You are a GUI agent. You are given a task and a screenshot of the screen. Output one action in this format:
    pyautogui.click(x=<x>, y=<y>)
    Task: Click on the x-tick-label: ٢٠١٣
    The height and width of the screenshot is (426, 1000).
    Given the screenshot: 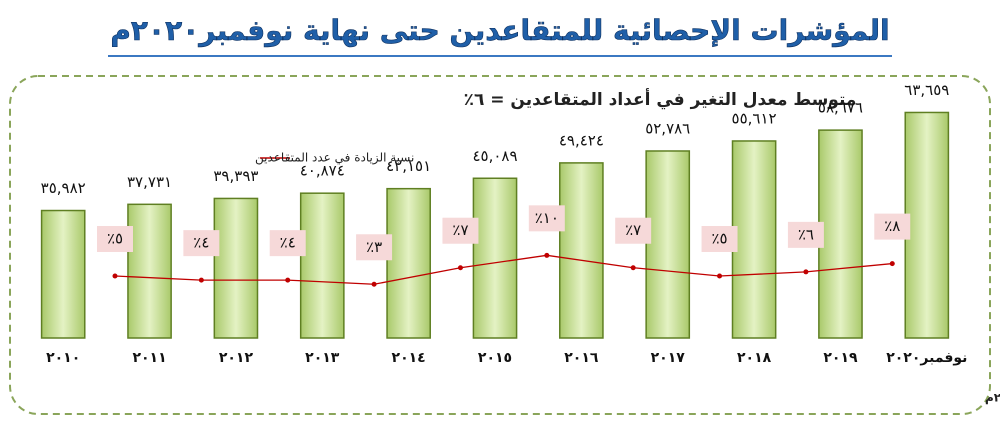 What is the action you would take?
    pyautogui.click(x=322, y=358)
    